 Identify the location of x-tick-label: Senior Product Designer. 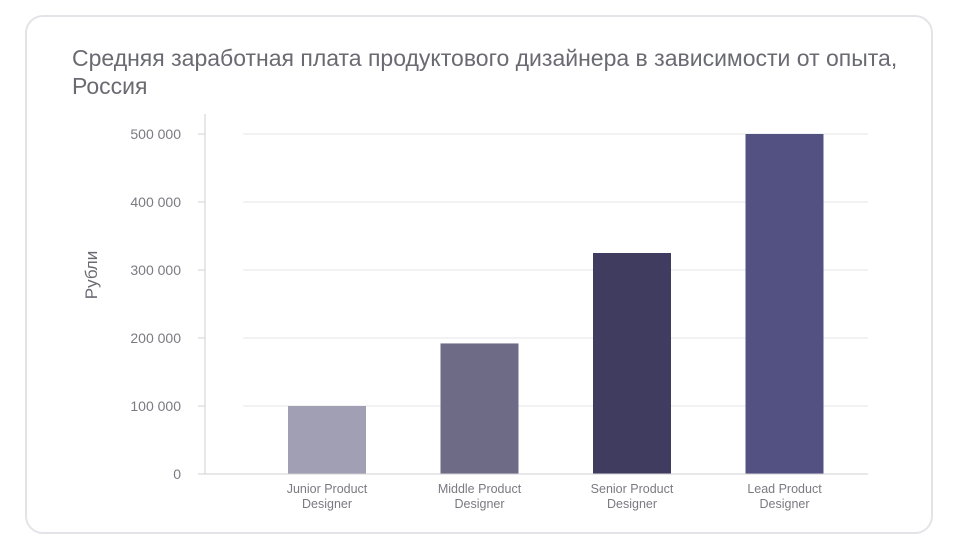
(632, 496).